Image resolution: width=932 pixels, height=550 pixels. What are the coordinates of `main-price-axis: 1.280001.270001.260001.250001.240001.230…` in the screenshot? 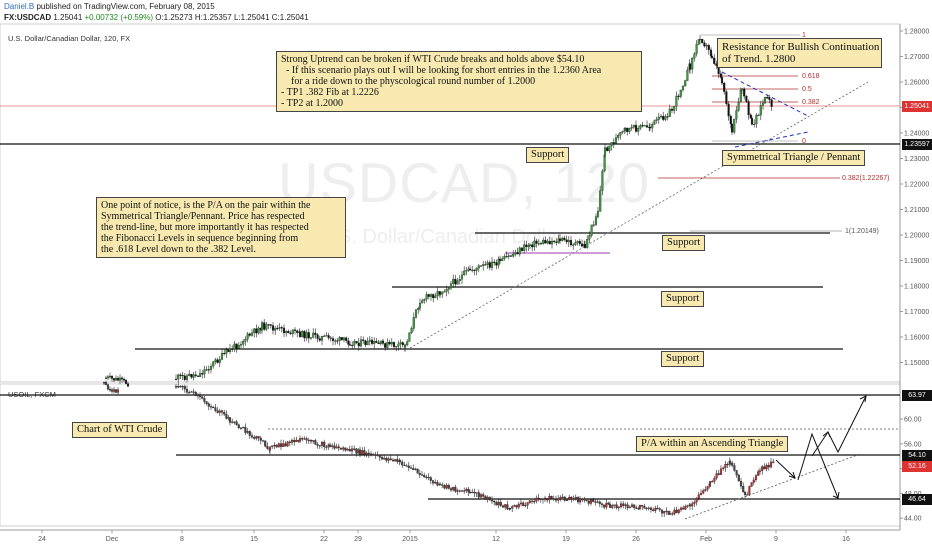 It's located at (914, 198).